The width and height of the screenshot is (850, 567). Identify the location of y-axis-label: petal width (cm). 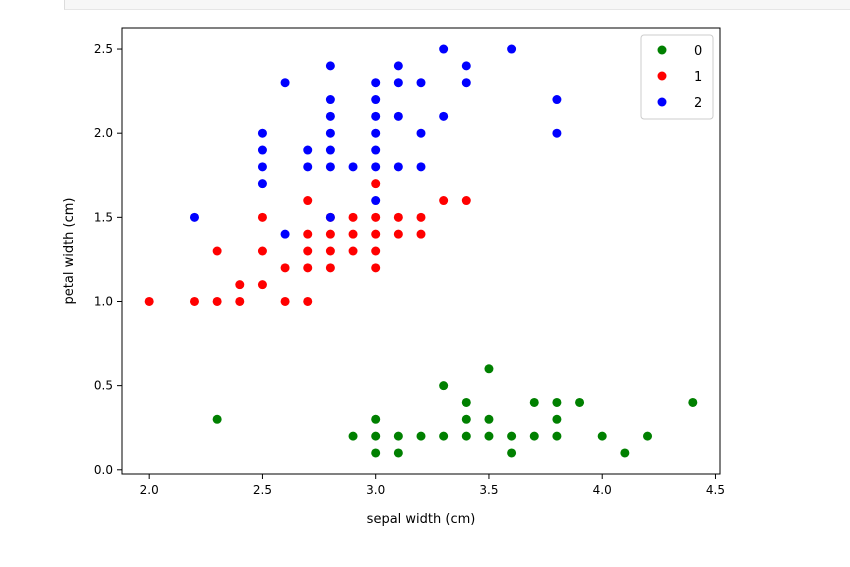
(69, 251).